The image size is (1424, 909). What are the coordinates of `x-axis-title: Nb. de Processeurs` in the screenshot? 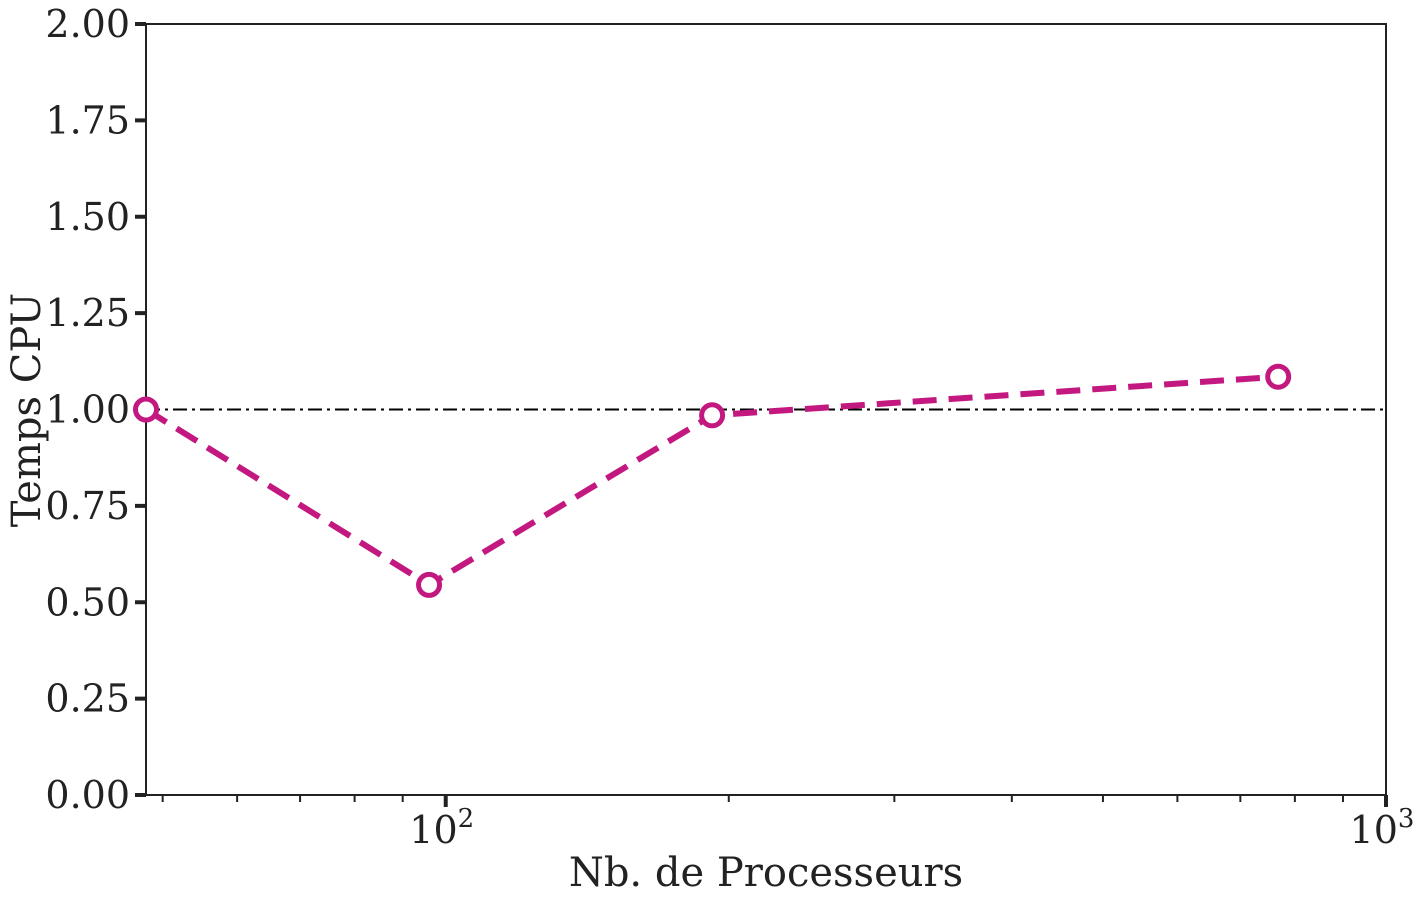 It's located at (766, 873).